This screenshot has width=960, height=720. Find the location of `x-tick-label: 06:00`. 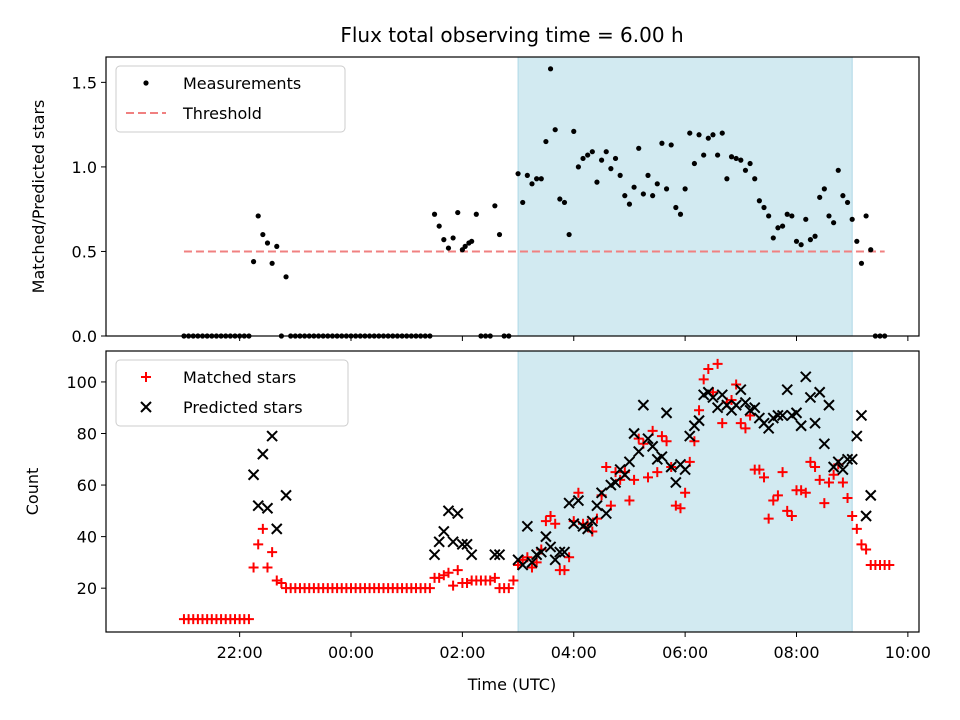

x-tick-label: 06:00 is located at coordinates (685, 652).